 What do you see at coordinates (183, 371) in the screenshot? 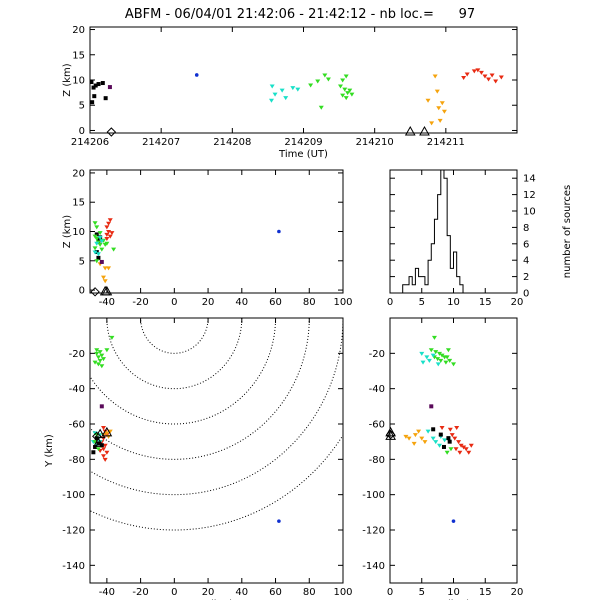
I see `range-ring` at bounding box center [183, 371].